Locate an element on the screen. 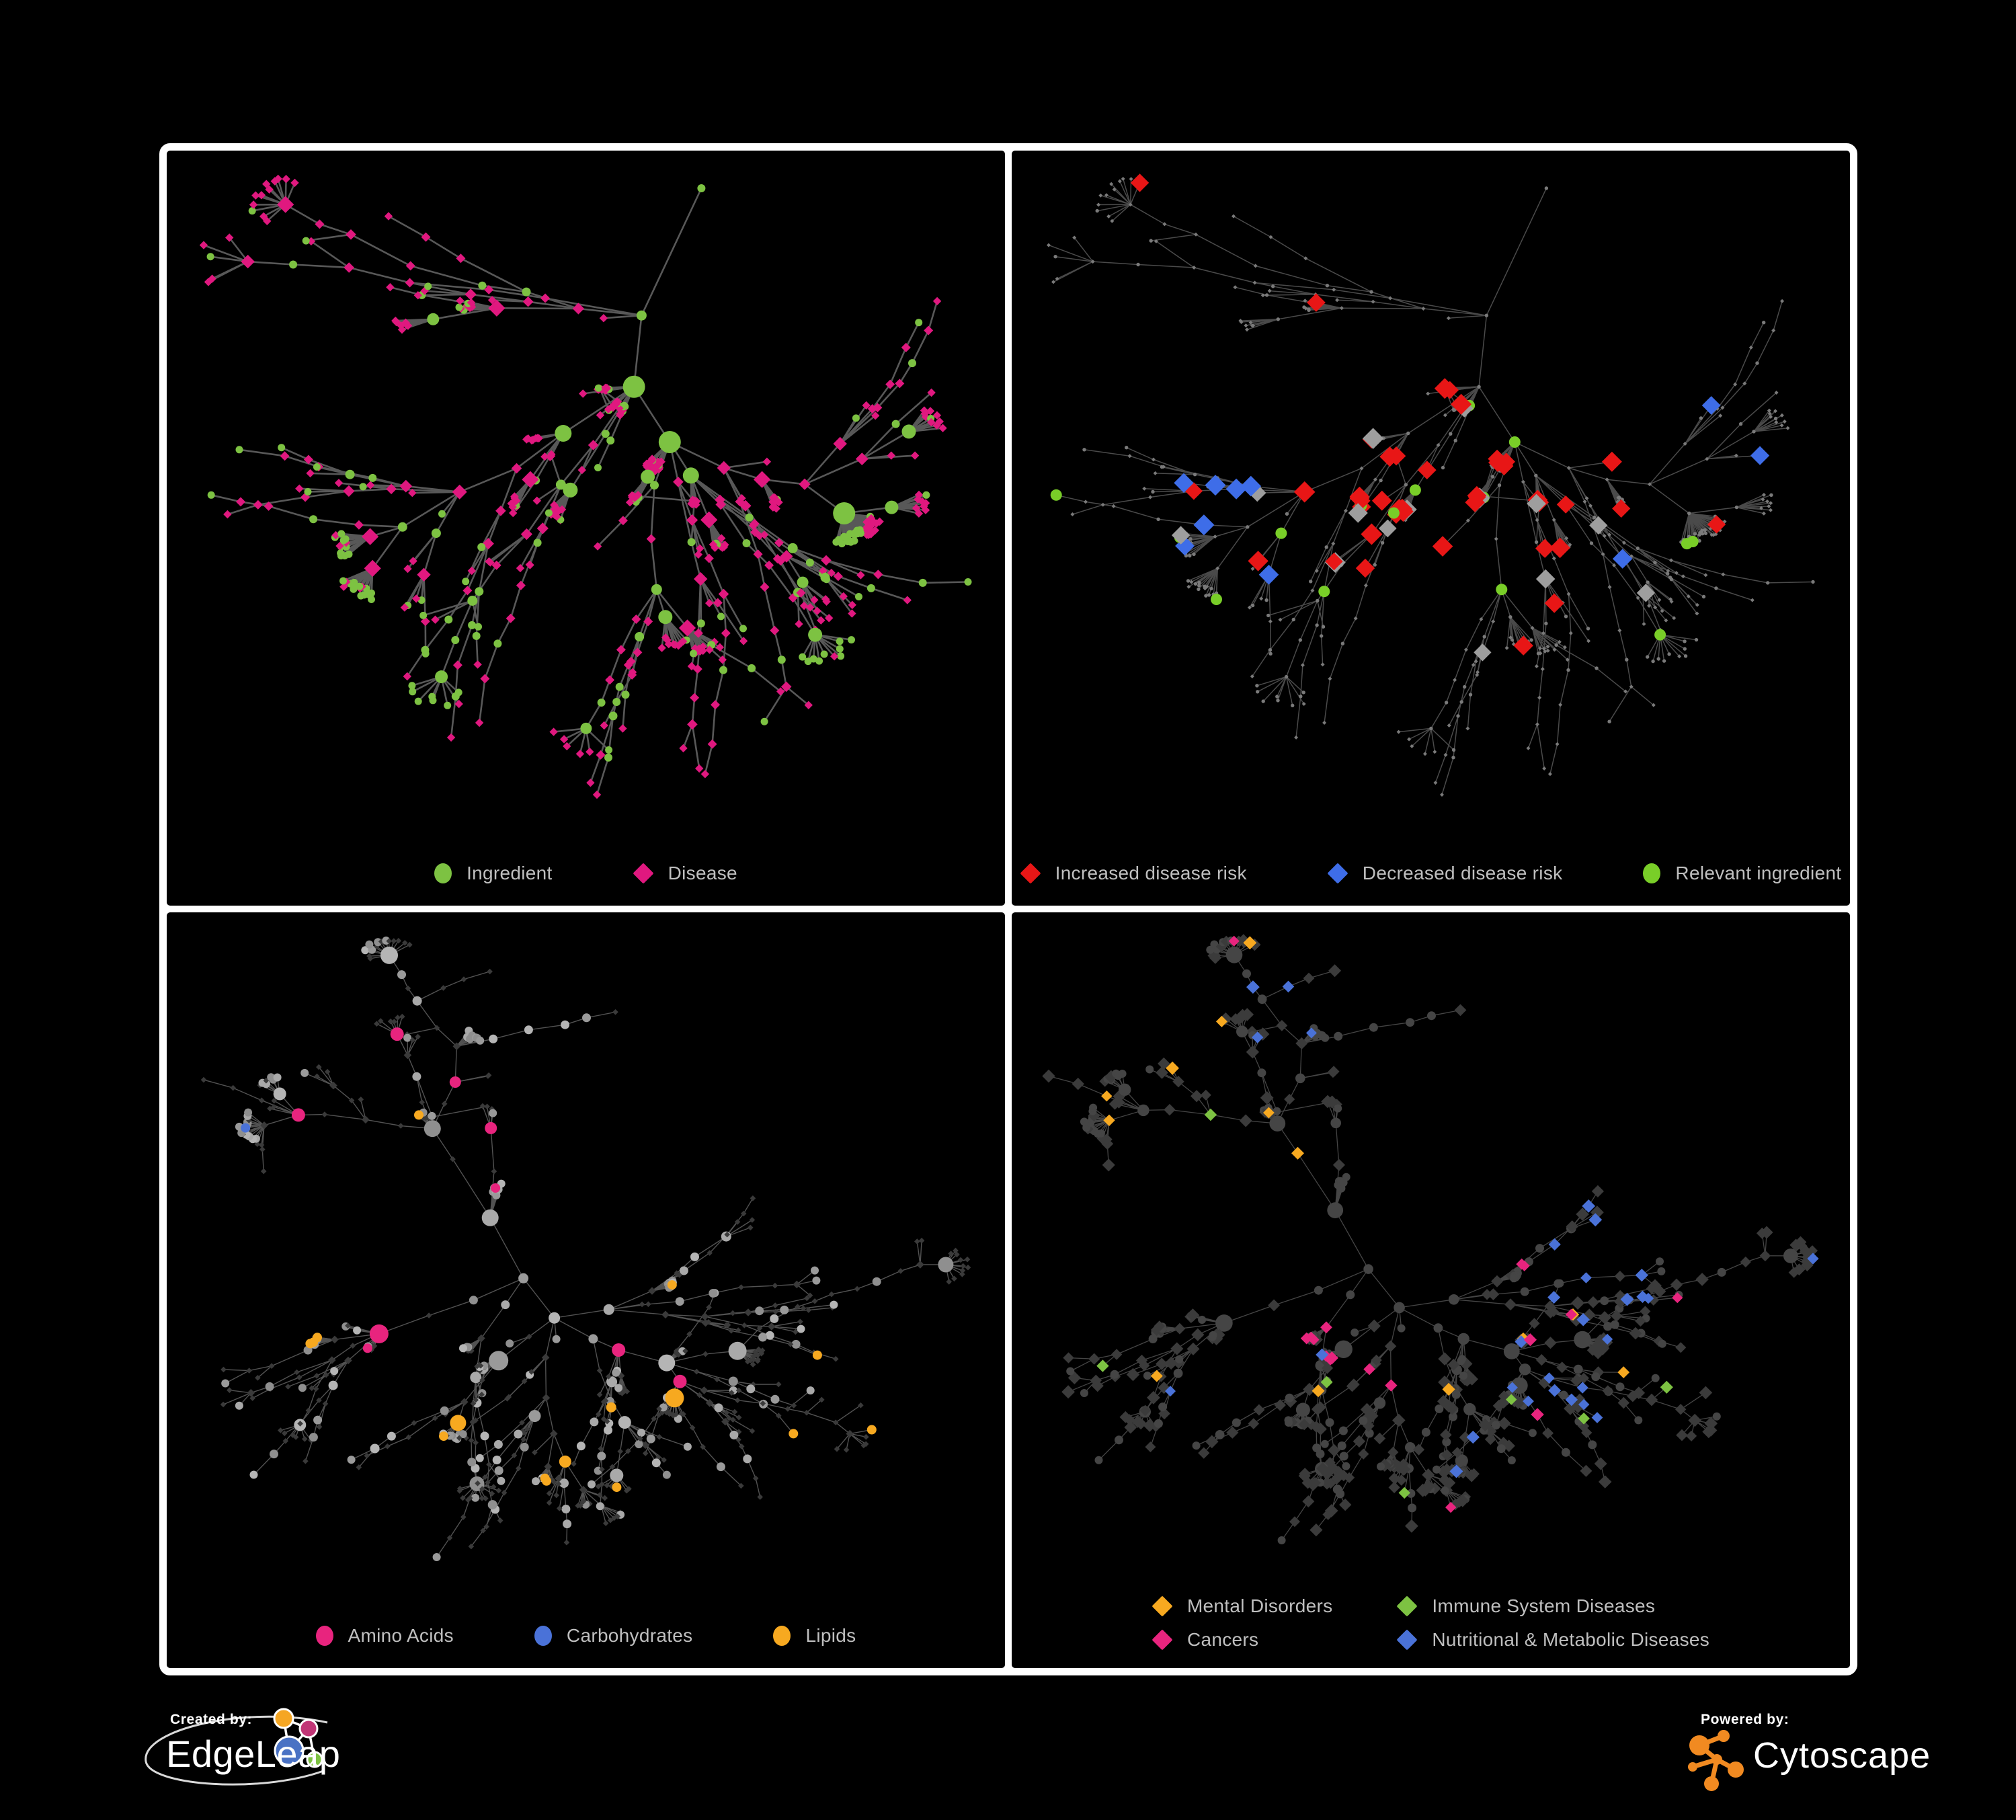  legend-item: Ingredient is located at coordinates (493, 873).